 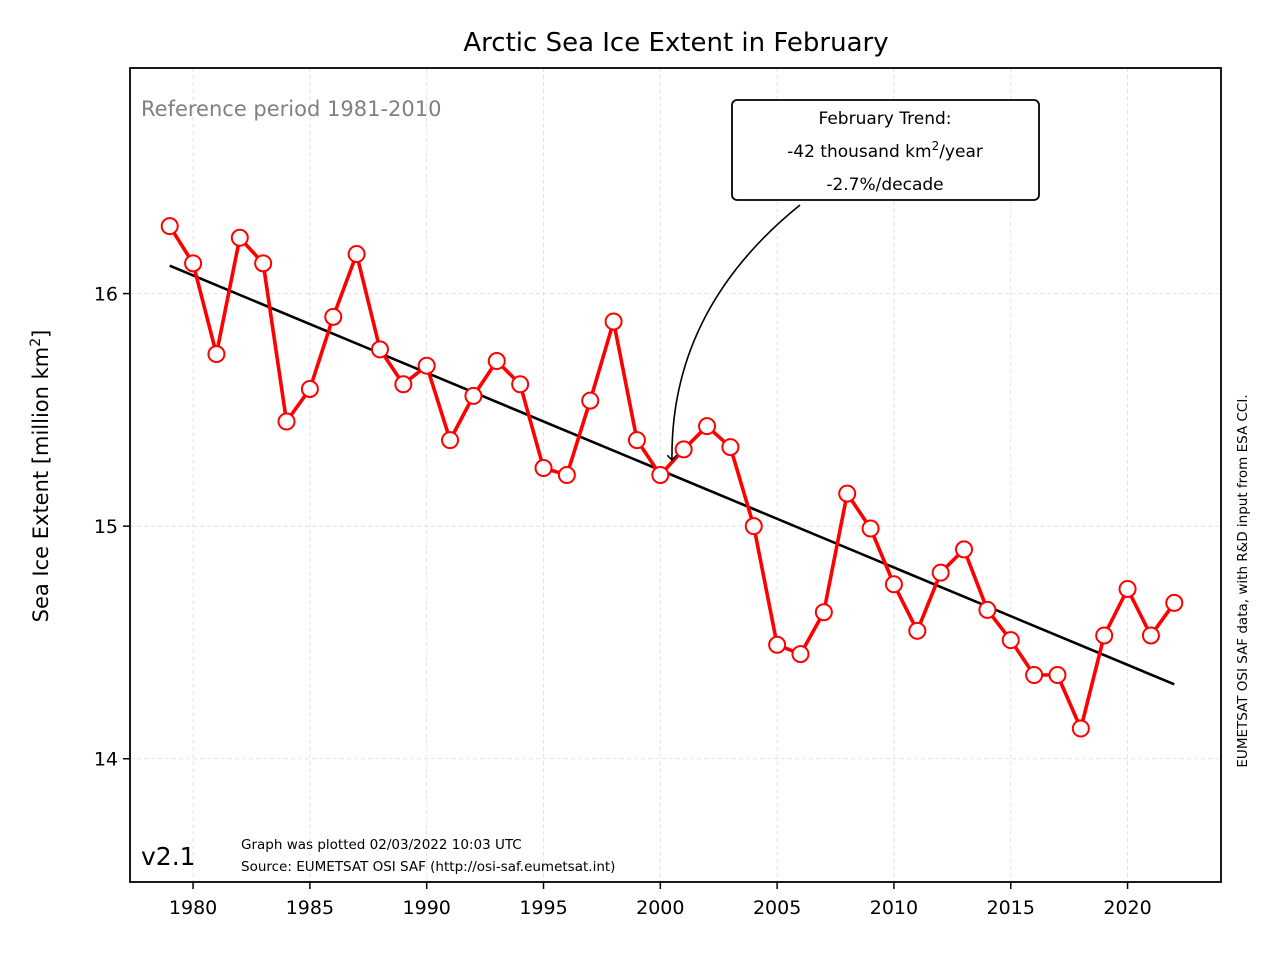 I want to click on x-tick-label: 2015, so click(x=1011, y=908).